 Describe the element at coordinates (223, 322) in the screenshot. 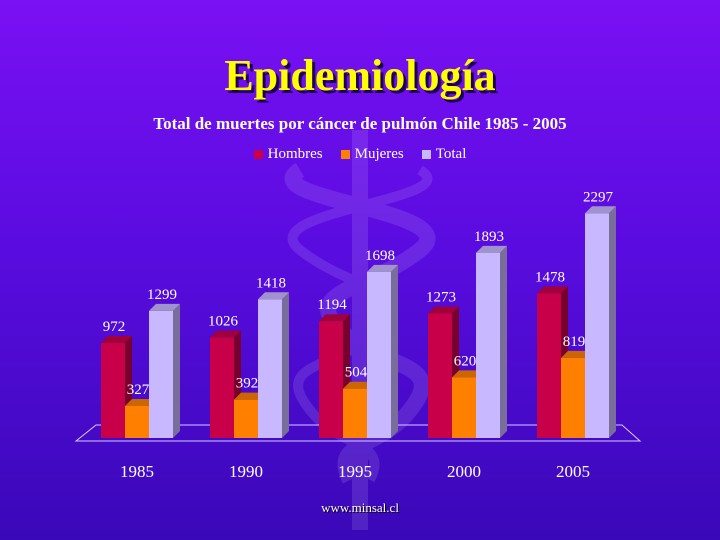

I see `value-label-hombres-1990: 1026` at that location.